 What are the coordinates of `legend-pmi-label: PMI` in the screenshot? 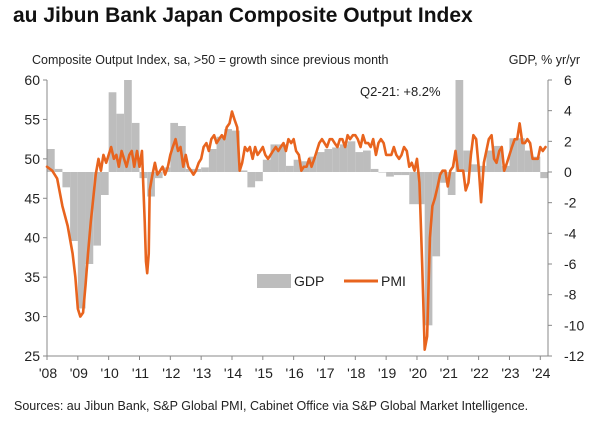 It's located at (393, 281).